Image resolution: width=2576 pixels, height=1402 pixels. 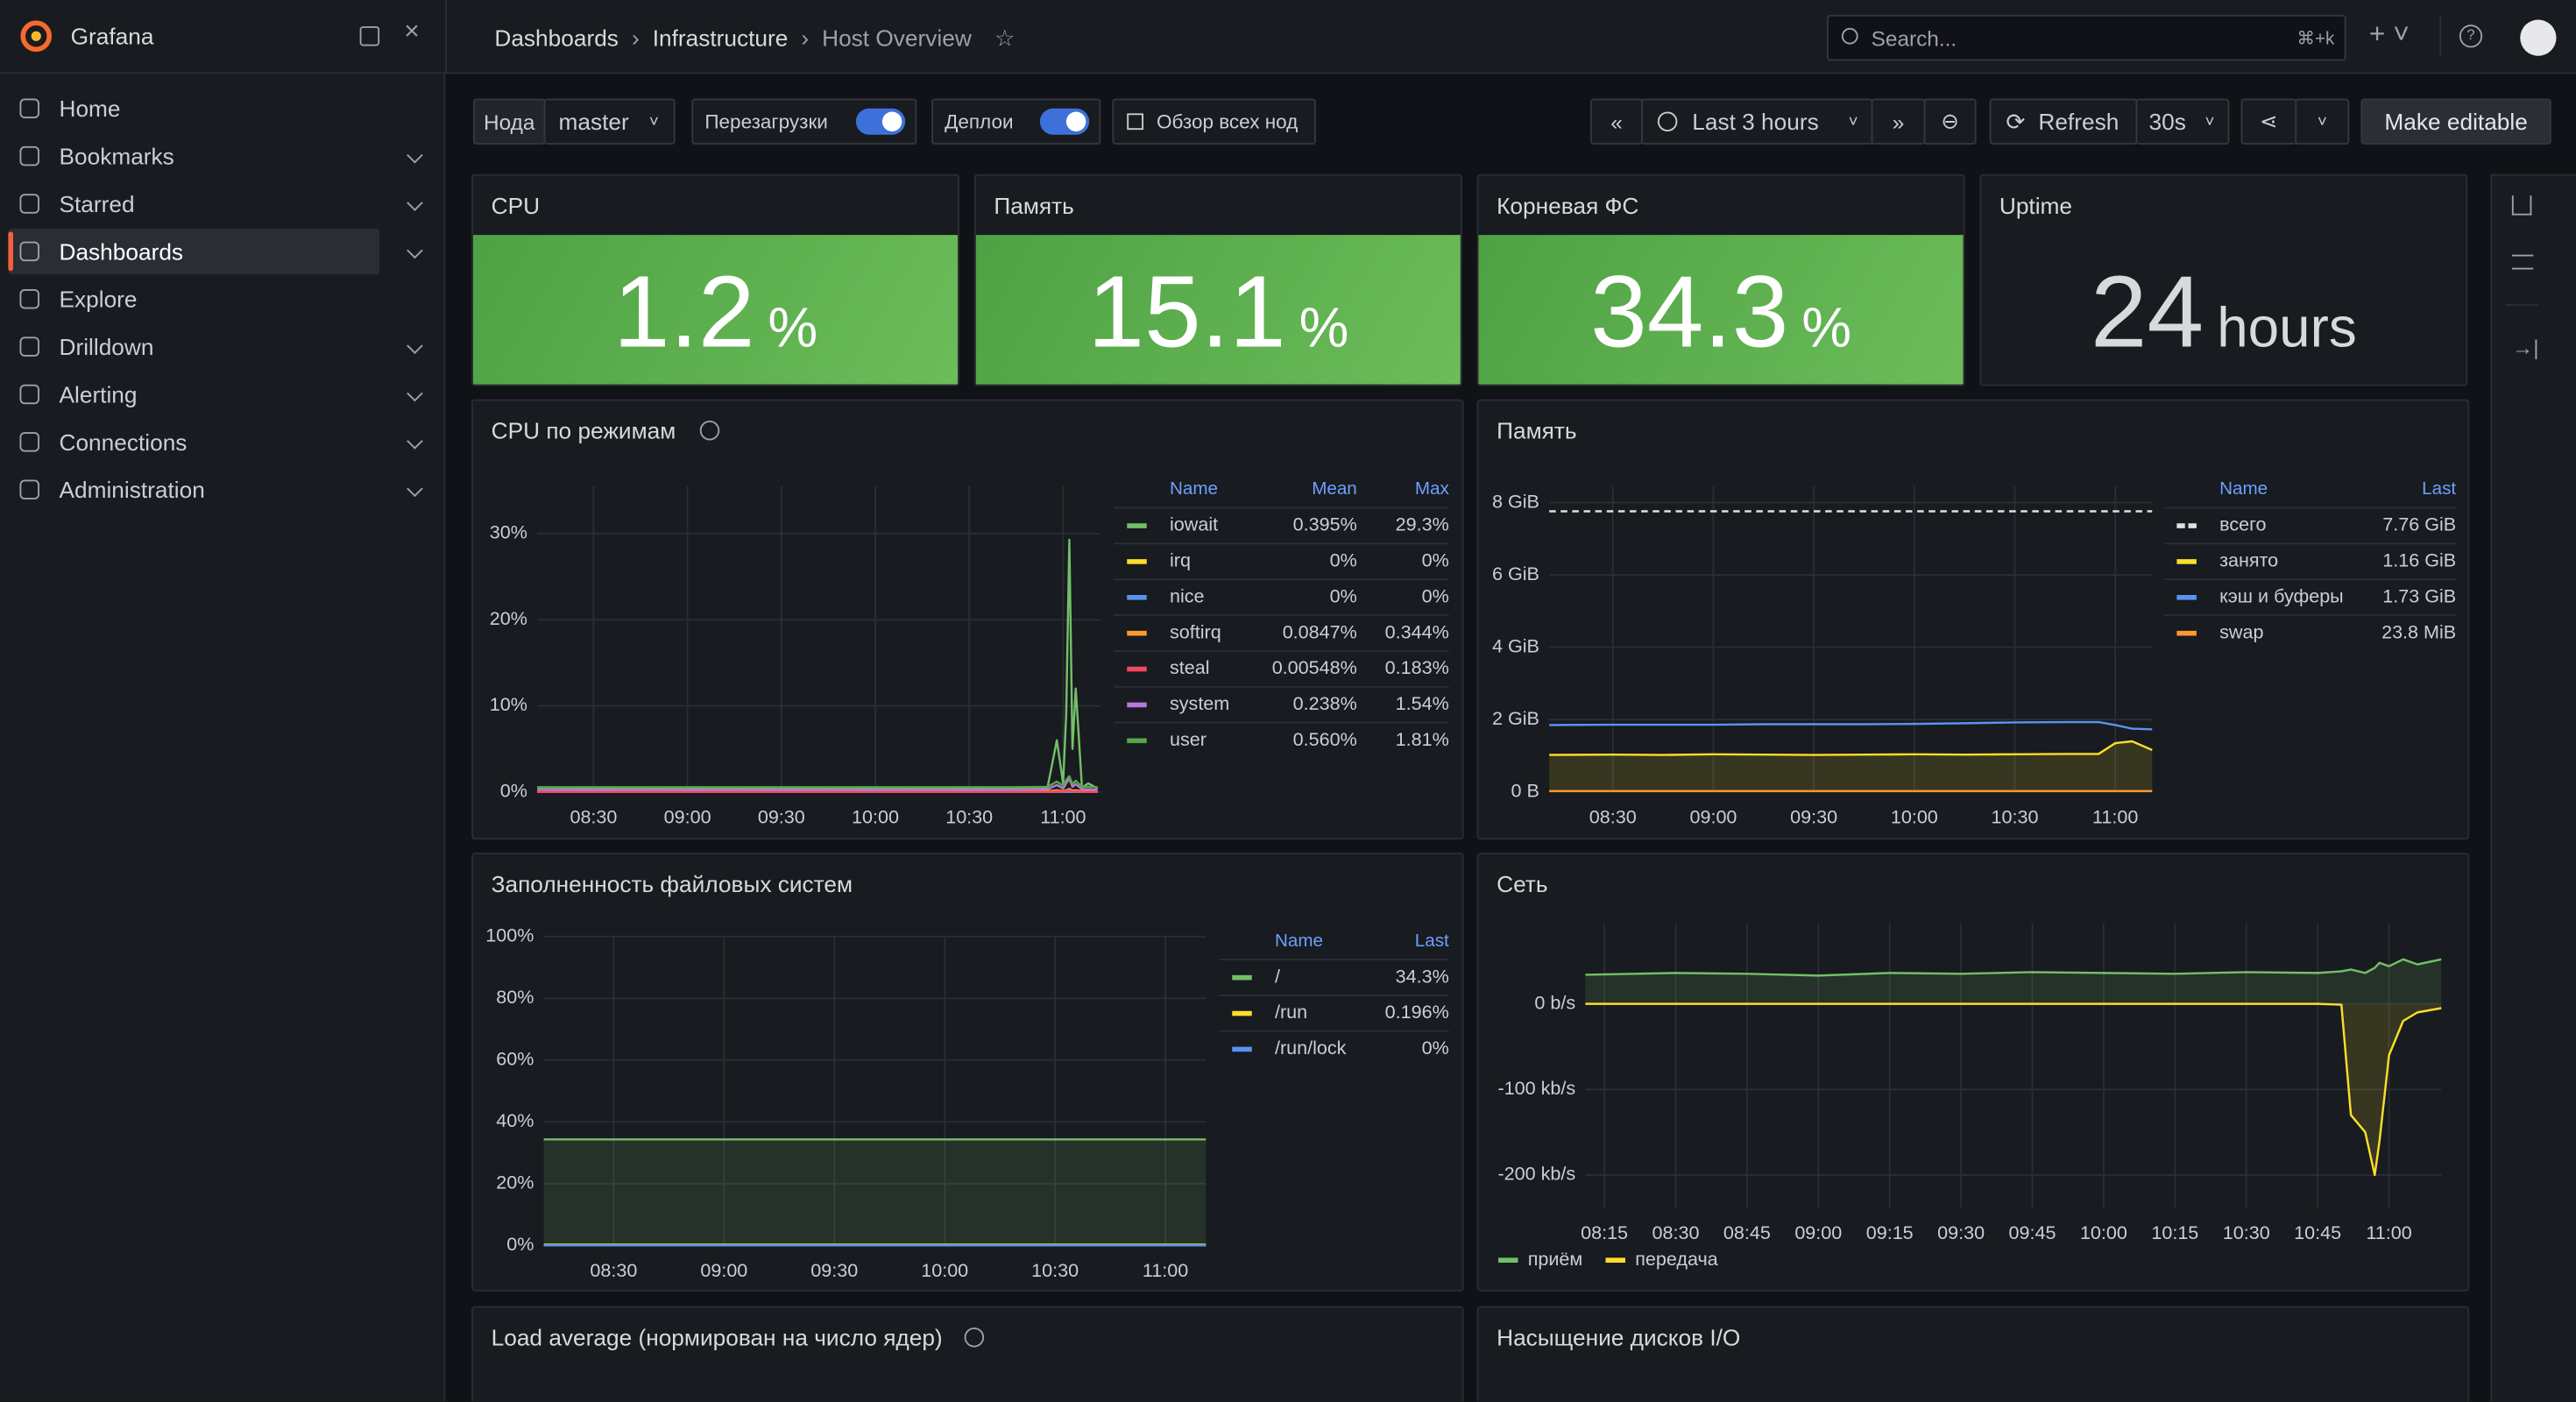 What do you see at coordinates (1973, 619) in the screenshot?
I see `timeseries-panel: Память` at bounding box center [1973, 619].